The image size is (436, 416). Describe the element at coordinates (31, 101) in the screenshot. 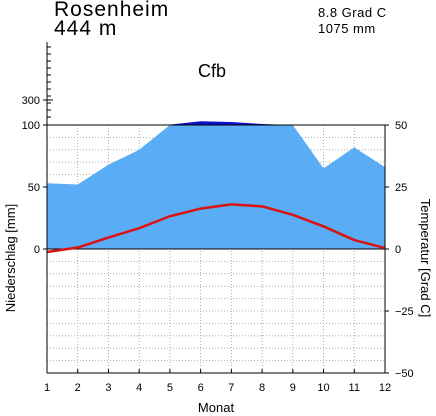

I see `left-tick-label: 300` at that location.